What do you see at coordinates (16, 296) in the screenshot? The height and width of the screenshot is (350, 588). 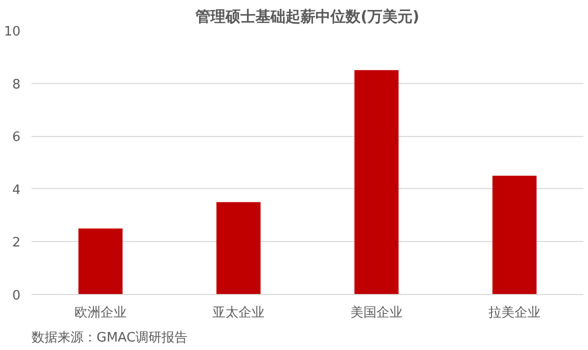 I see `y-tick-label: 0` at bounding box center [16, 296].